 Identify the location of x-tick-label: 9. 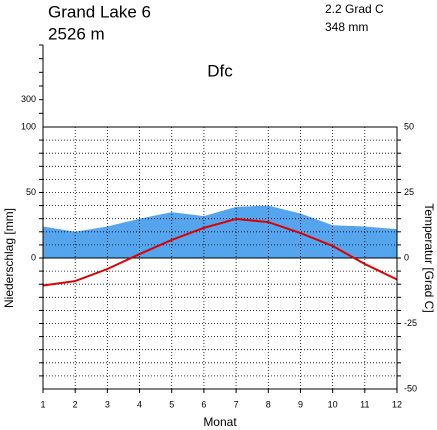
(300, 404).